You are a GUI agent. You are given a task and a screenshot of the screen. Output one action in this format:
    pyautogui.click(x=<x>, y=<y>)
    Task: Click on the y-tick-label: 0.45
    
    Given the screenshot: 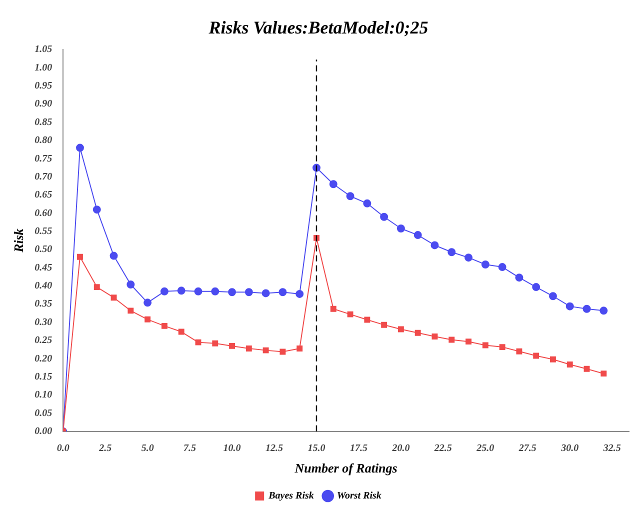 What is the action you would take?
    pyautogui.click(x=43, y=268)
    